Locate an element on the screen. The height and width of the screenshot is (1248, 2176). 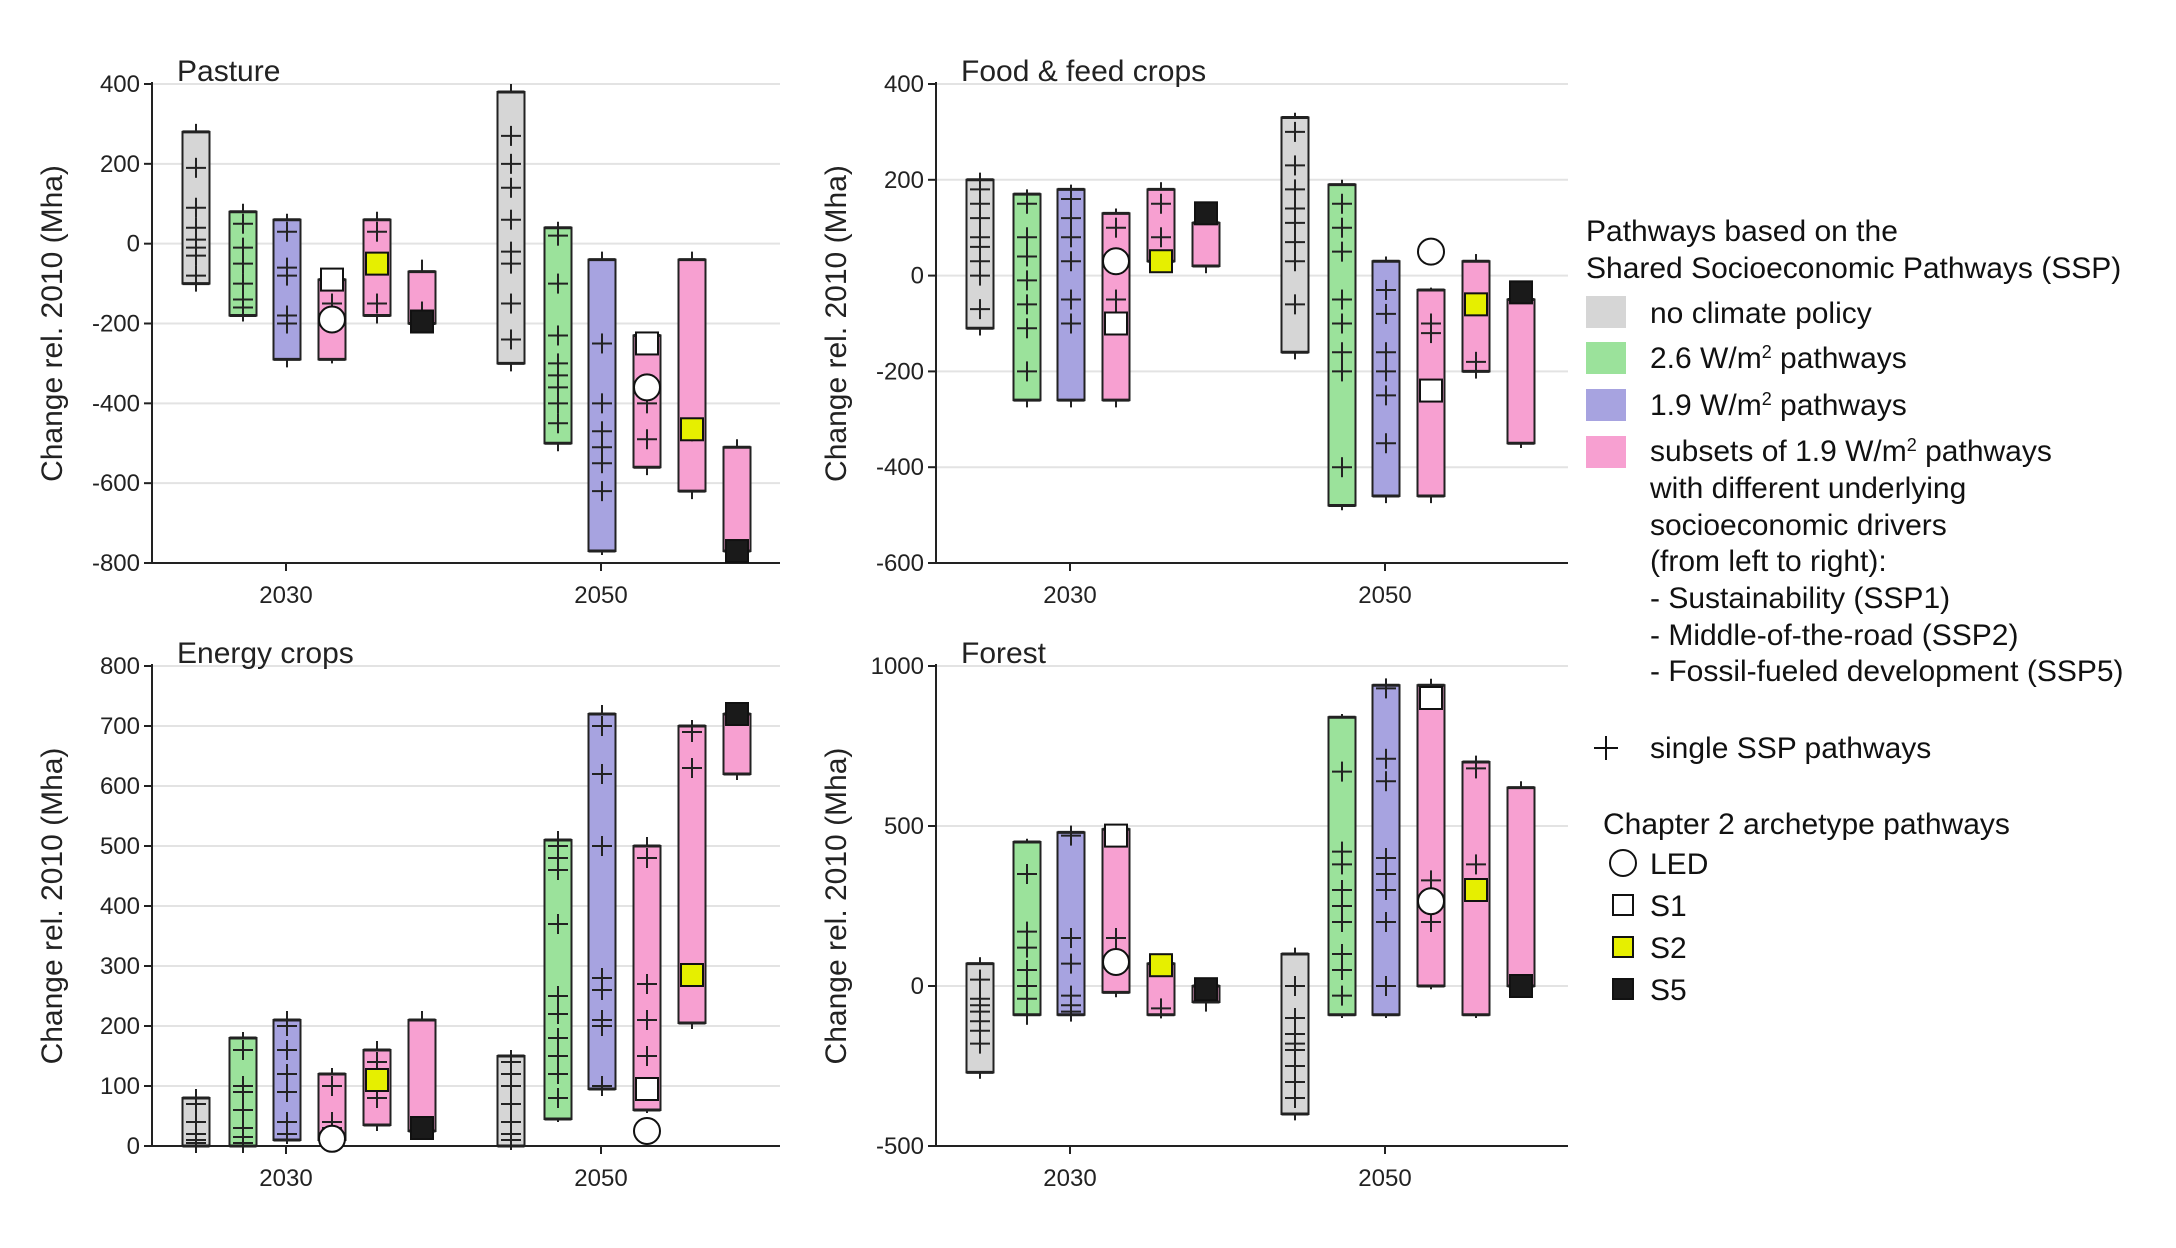
legend-heading-line1: Pathways based on the is located at coordinates (1742, 231).